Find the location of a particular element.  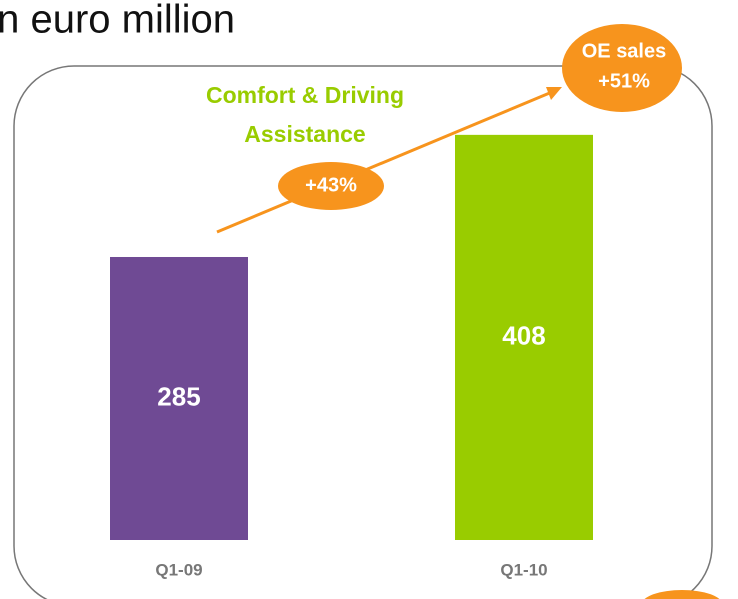

x-tick-label: Q1-10 is located at coordinates (523, 569).